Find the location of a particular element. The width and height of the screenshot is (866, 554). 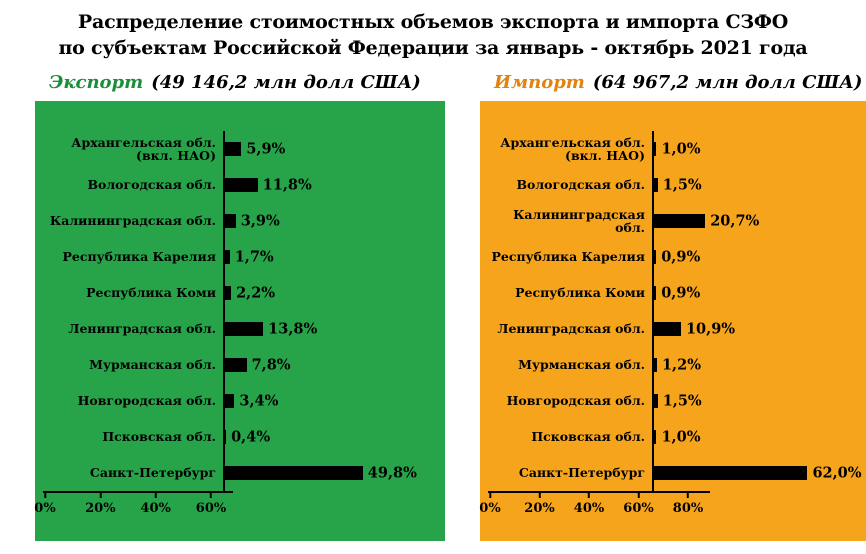

chart-row: Псковская обл. 0,4% is located at coordinates (244, 437).